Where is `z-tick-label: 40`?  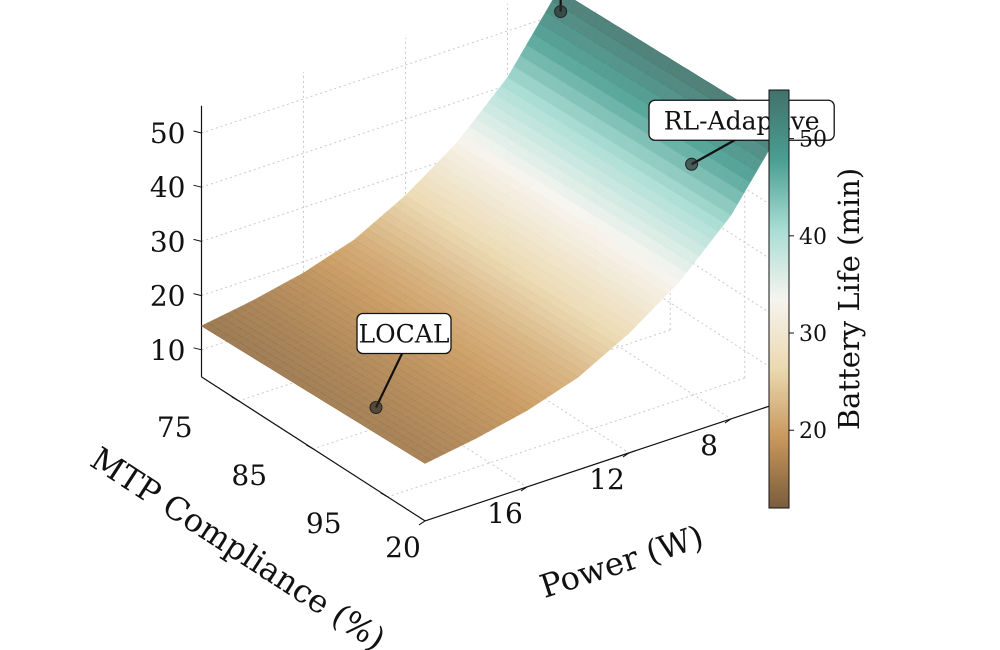
z-tick-label: 40 is located at coordinates (168, 187).